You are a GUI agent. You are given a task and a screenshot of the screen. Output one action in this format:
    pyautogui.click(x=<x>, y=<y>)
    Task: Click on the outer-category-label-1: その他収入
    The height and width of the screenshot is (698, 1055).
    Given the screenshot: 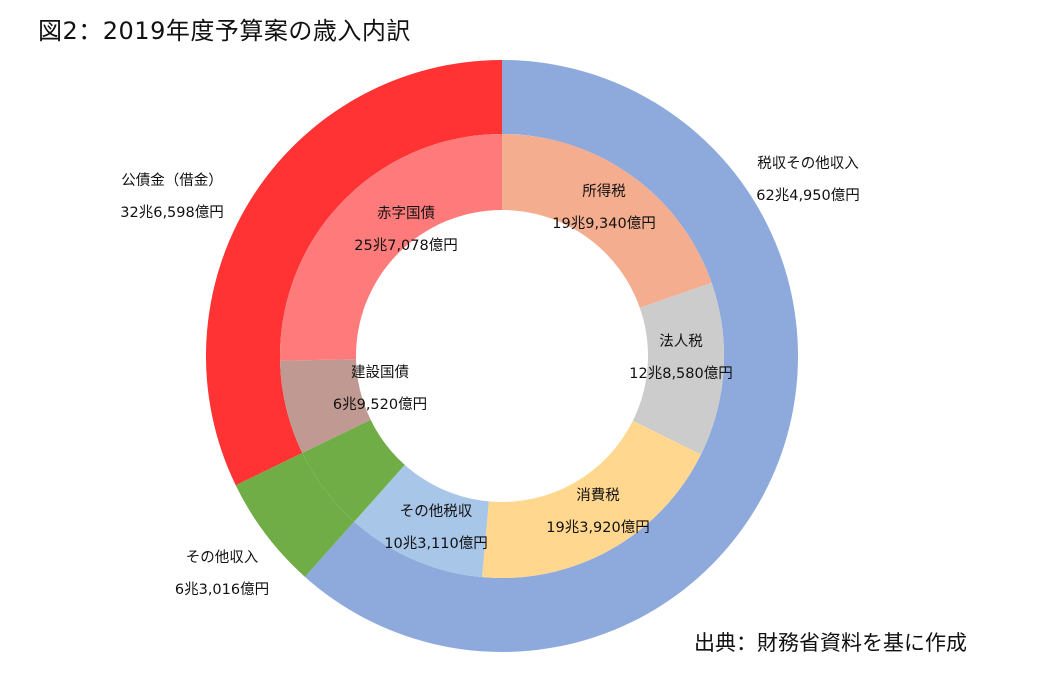 What is the action you would take?
    pyautogui.click(x=222, y=557)
    